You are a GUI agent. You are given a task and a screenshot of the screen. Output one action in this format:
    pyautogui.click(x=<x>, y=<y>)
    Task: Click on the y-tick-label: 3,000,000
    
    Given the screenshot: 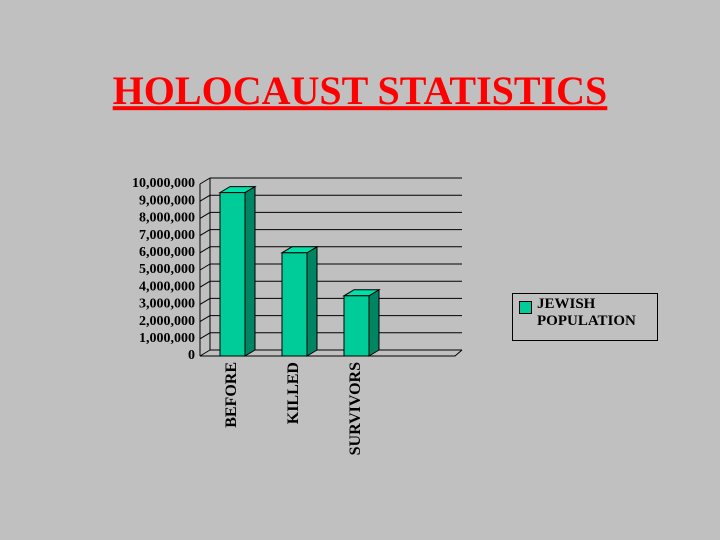 What is the action you would take?
    pyautogui.click(x=167, y=304)
    